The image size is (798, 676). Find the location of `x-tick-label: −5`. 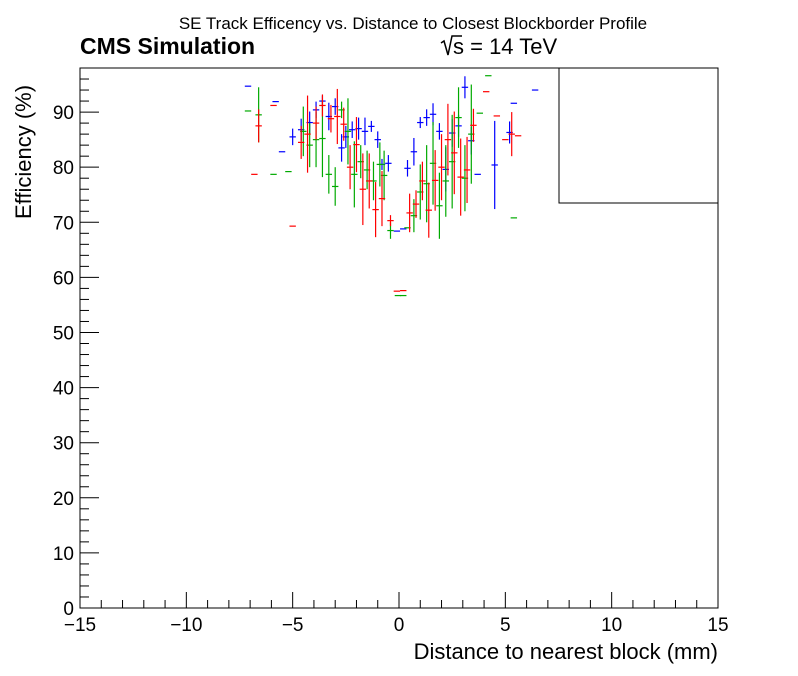

x-tick-label: −5 is located at coordinates (293, 625).